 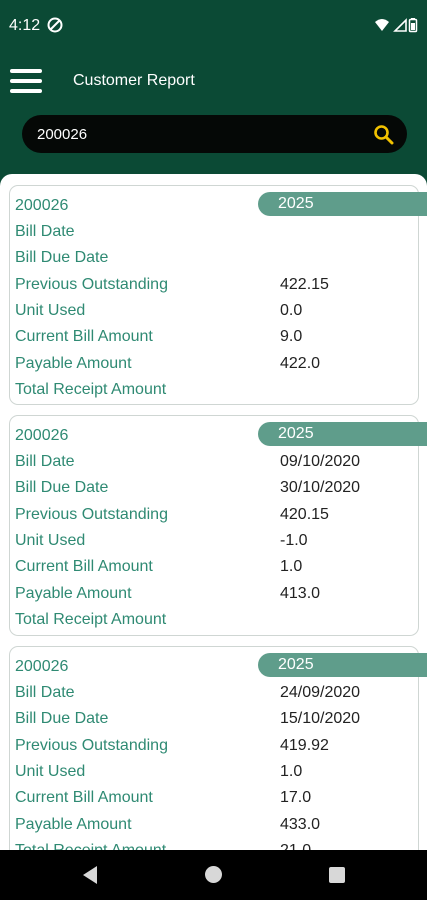 What do you see at coordinates (213, 81) in the screenshot?
I see `app-bar: Customer Report` at bounding box center [213, 81].